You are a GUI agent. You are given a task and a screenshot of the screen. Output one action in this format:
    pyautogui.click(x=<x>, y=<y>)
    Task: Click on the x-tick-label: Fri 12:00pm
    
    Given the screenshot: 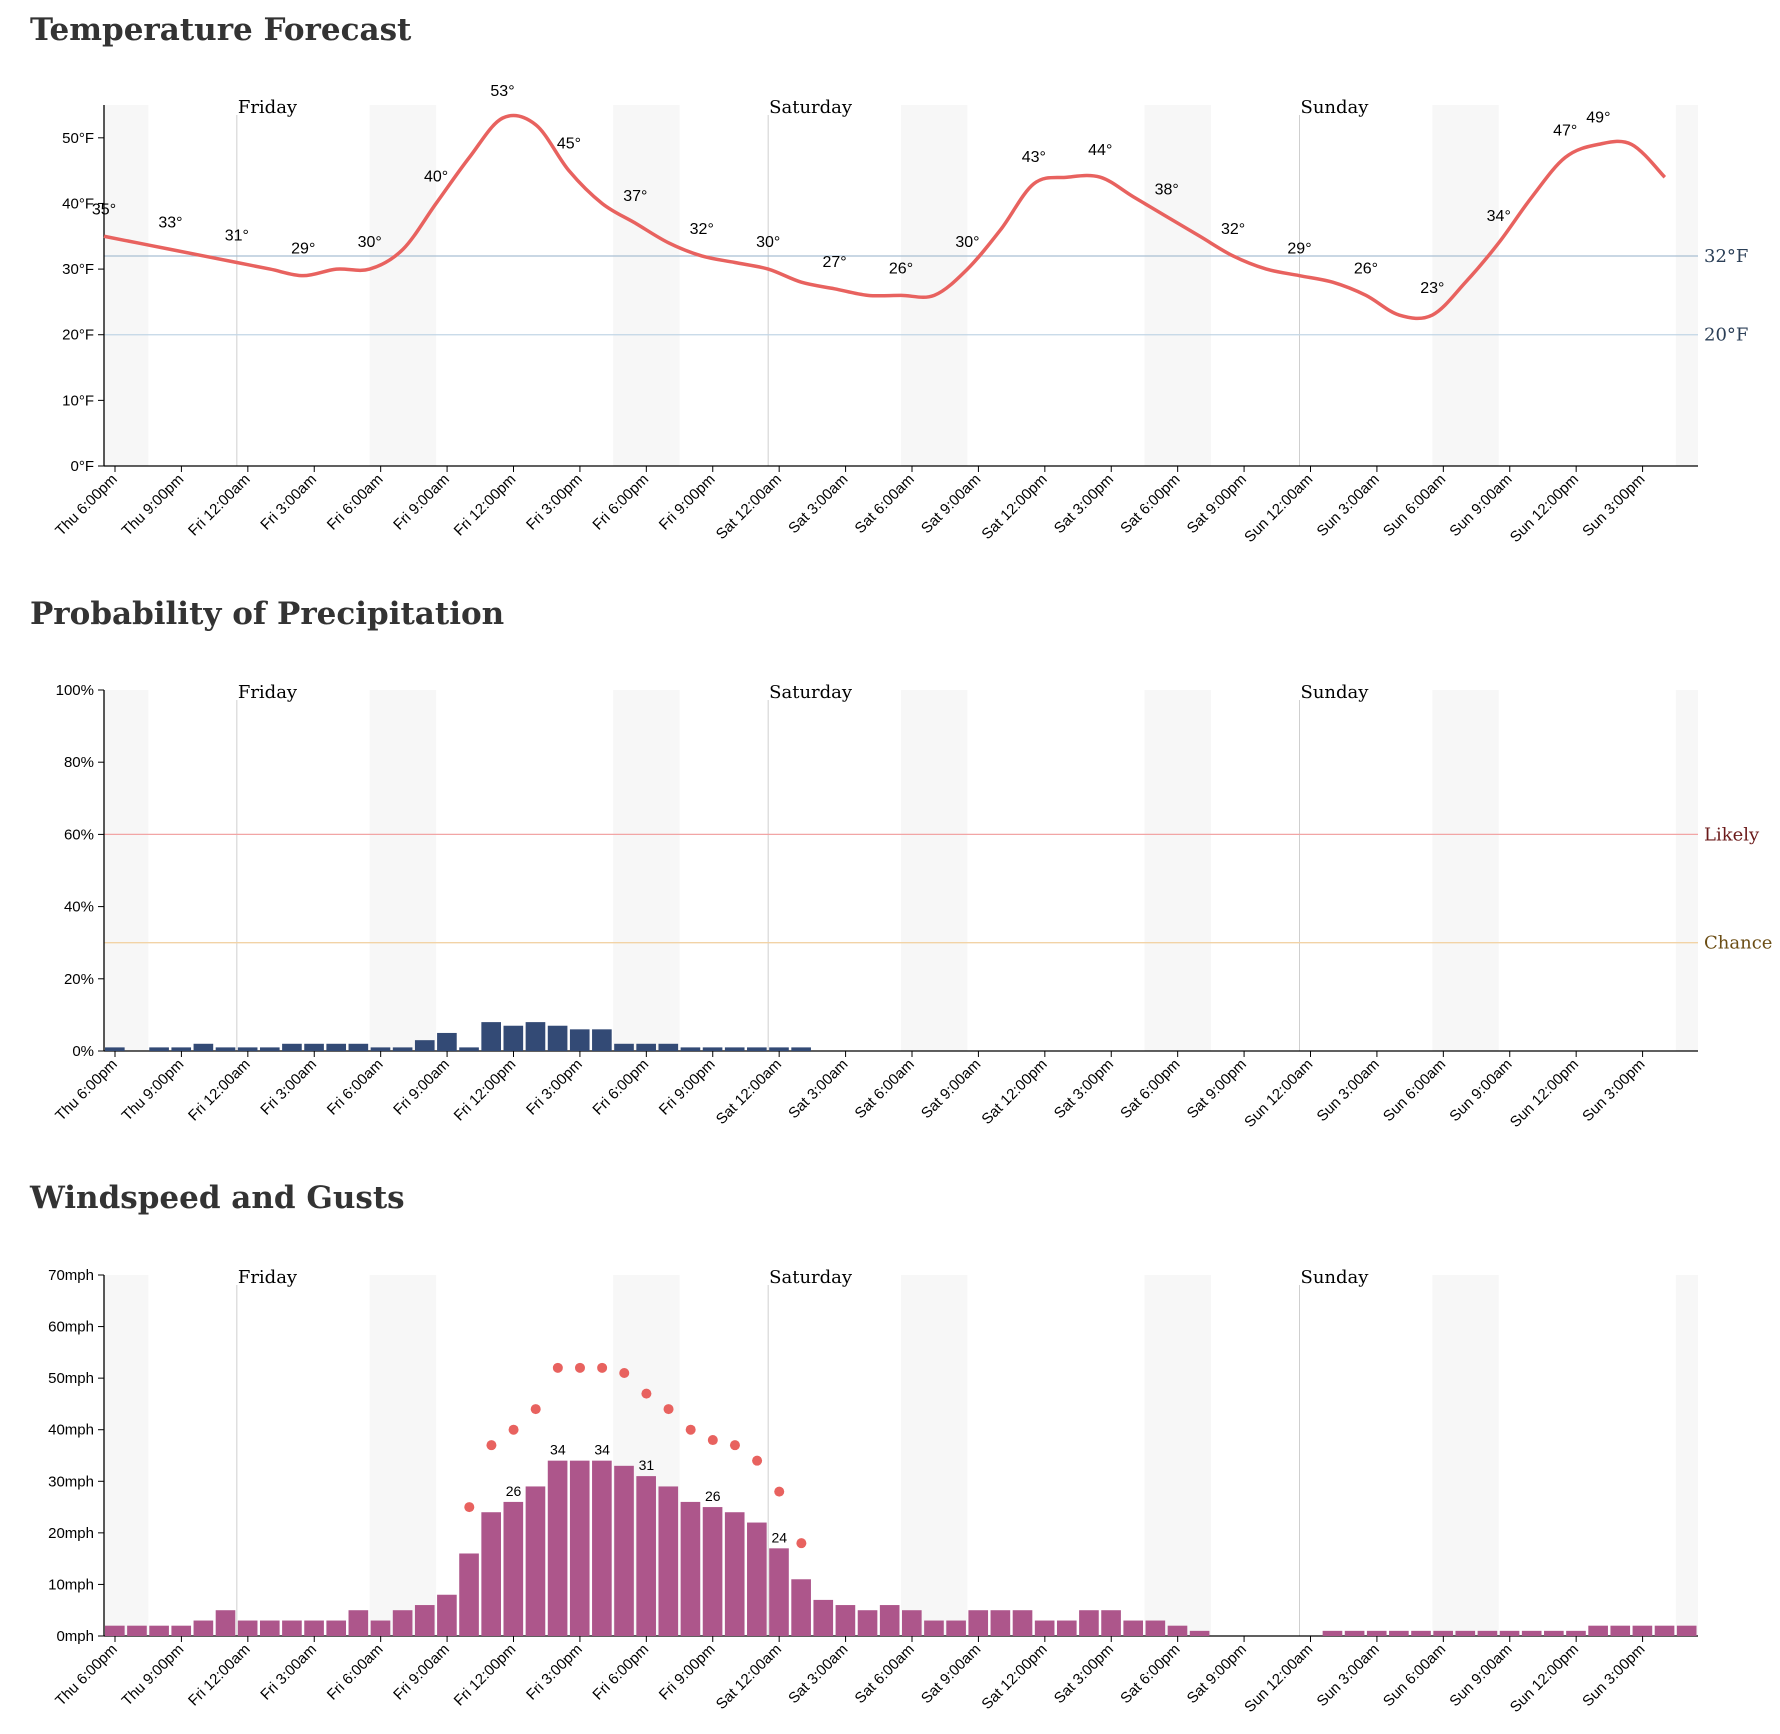 What is the action you would take?
    pyautogui.click(x=485, y=1675)
    